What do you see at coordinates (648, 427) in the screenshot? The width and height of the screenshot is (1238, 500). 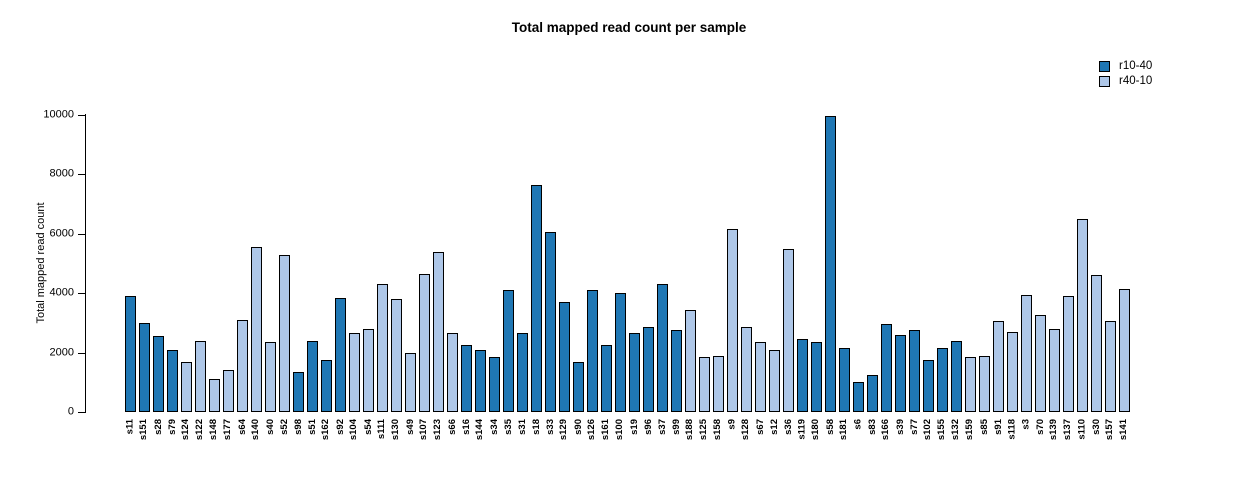 I see `x-axis-label: s96` at bounding box center [648, 427].